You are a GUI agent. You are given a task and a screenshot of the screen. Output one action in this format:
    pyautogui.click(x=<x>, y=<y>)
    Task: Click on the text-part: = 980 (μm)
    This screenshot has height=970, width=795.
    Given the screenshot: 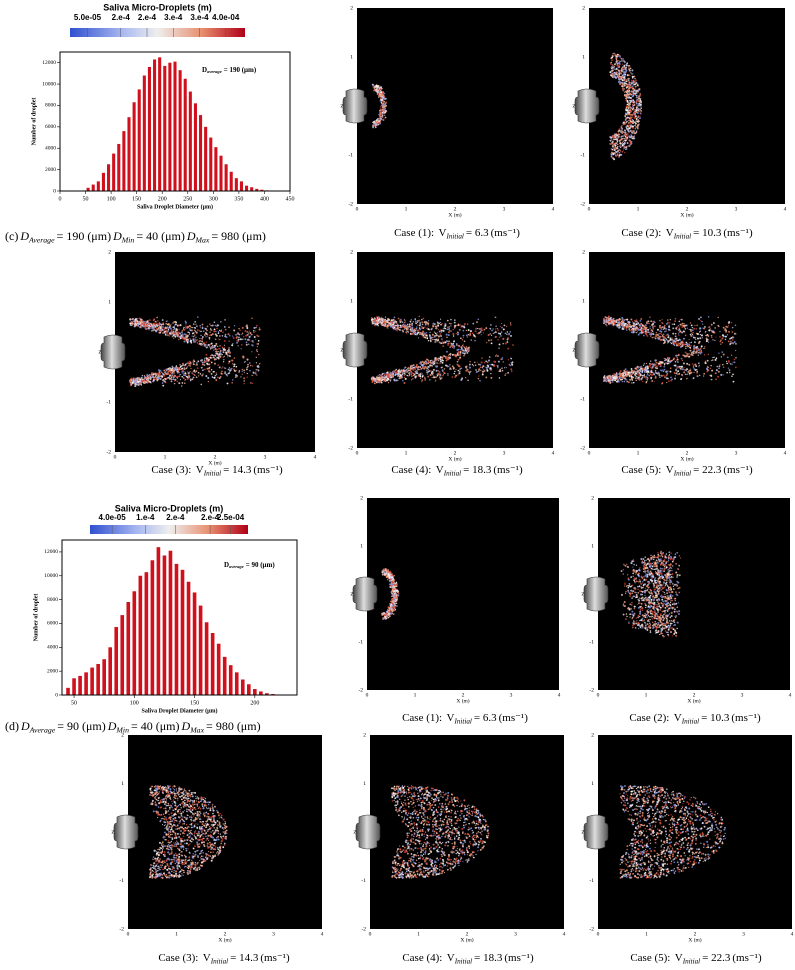 What is the action you would take?
    pyautogui.click(x=233, y=726)
    